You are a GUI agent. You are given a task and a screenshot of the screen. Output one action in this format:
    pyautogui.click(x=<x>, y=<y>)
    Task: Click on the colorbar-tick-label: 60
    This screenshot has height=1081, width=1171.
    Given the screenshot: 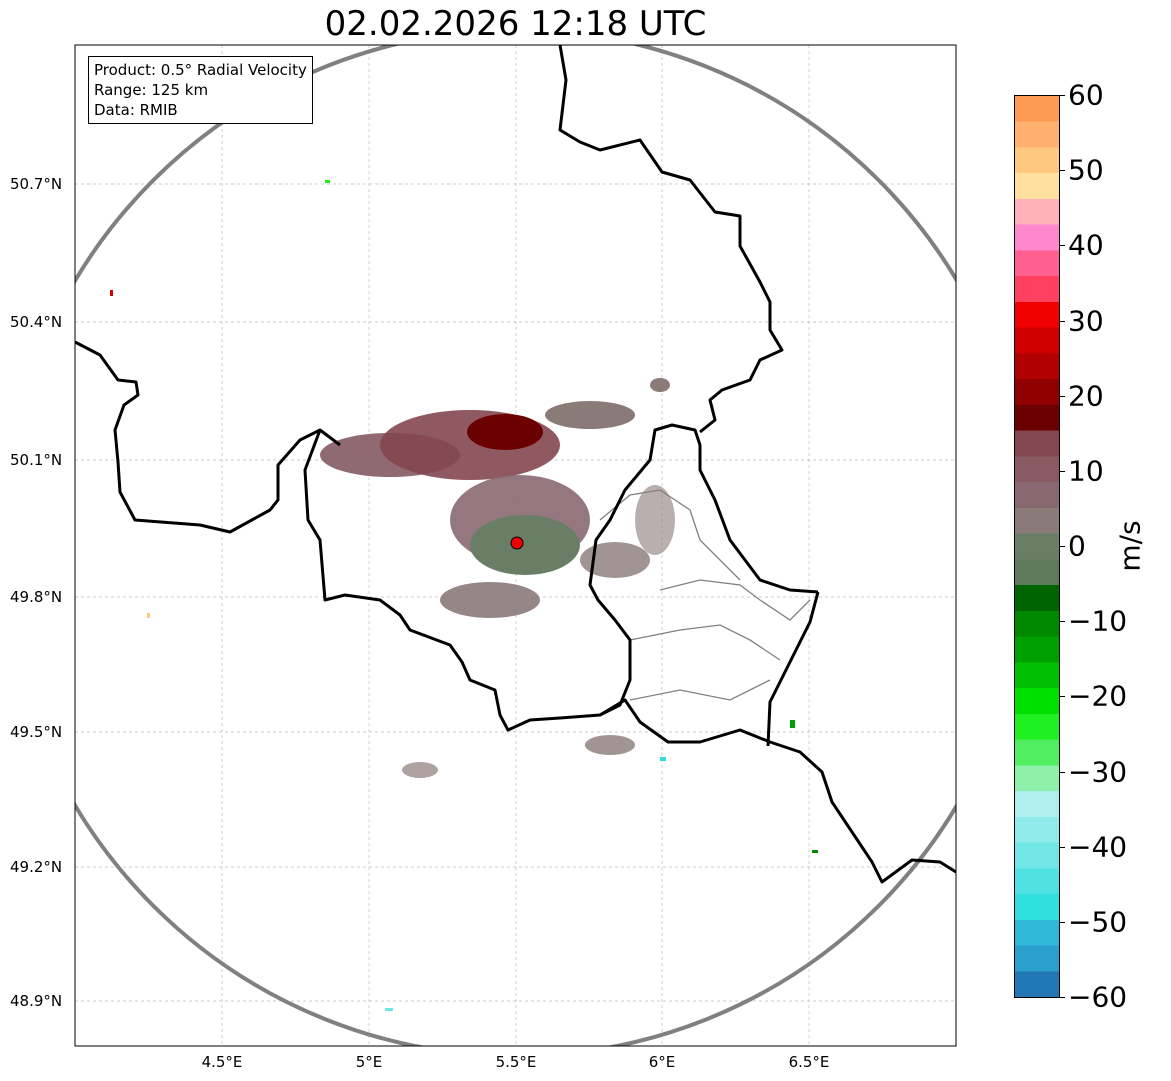 What is the action you would take?
    pyautogui.click(x=1086, y=95)
    